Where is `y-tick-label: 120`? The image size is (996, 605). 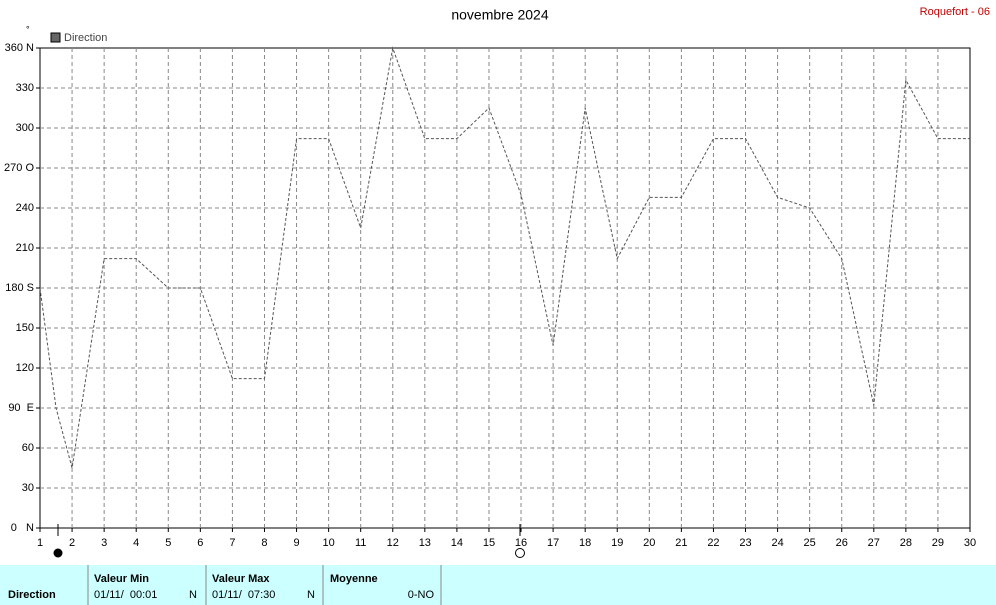 y-tick-label: 120 is located at coordinates (25, 368).